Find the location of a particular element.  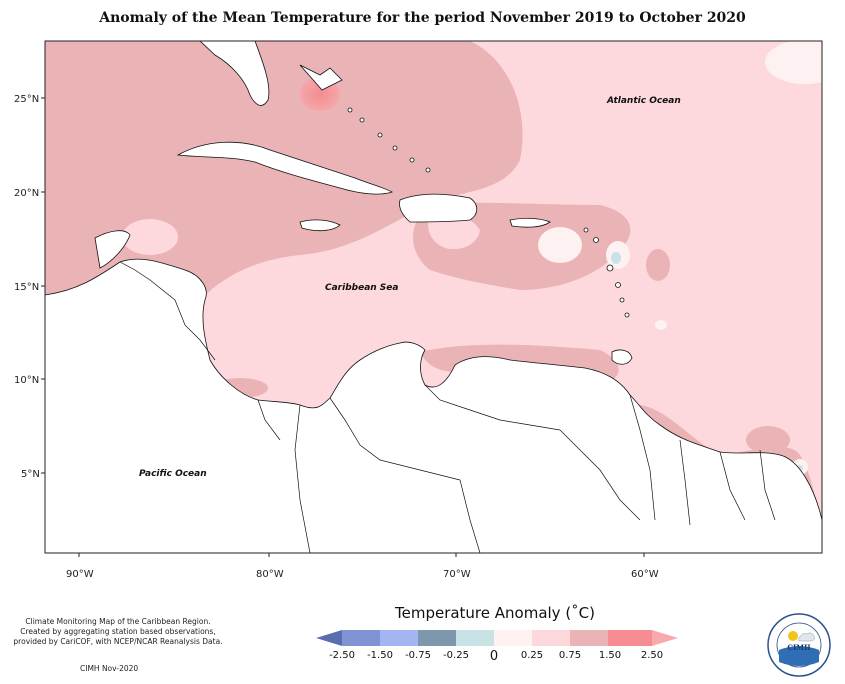

region-label-caribbean: Caribbean Sea is located at coordinates (361, 288).